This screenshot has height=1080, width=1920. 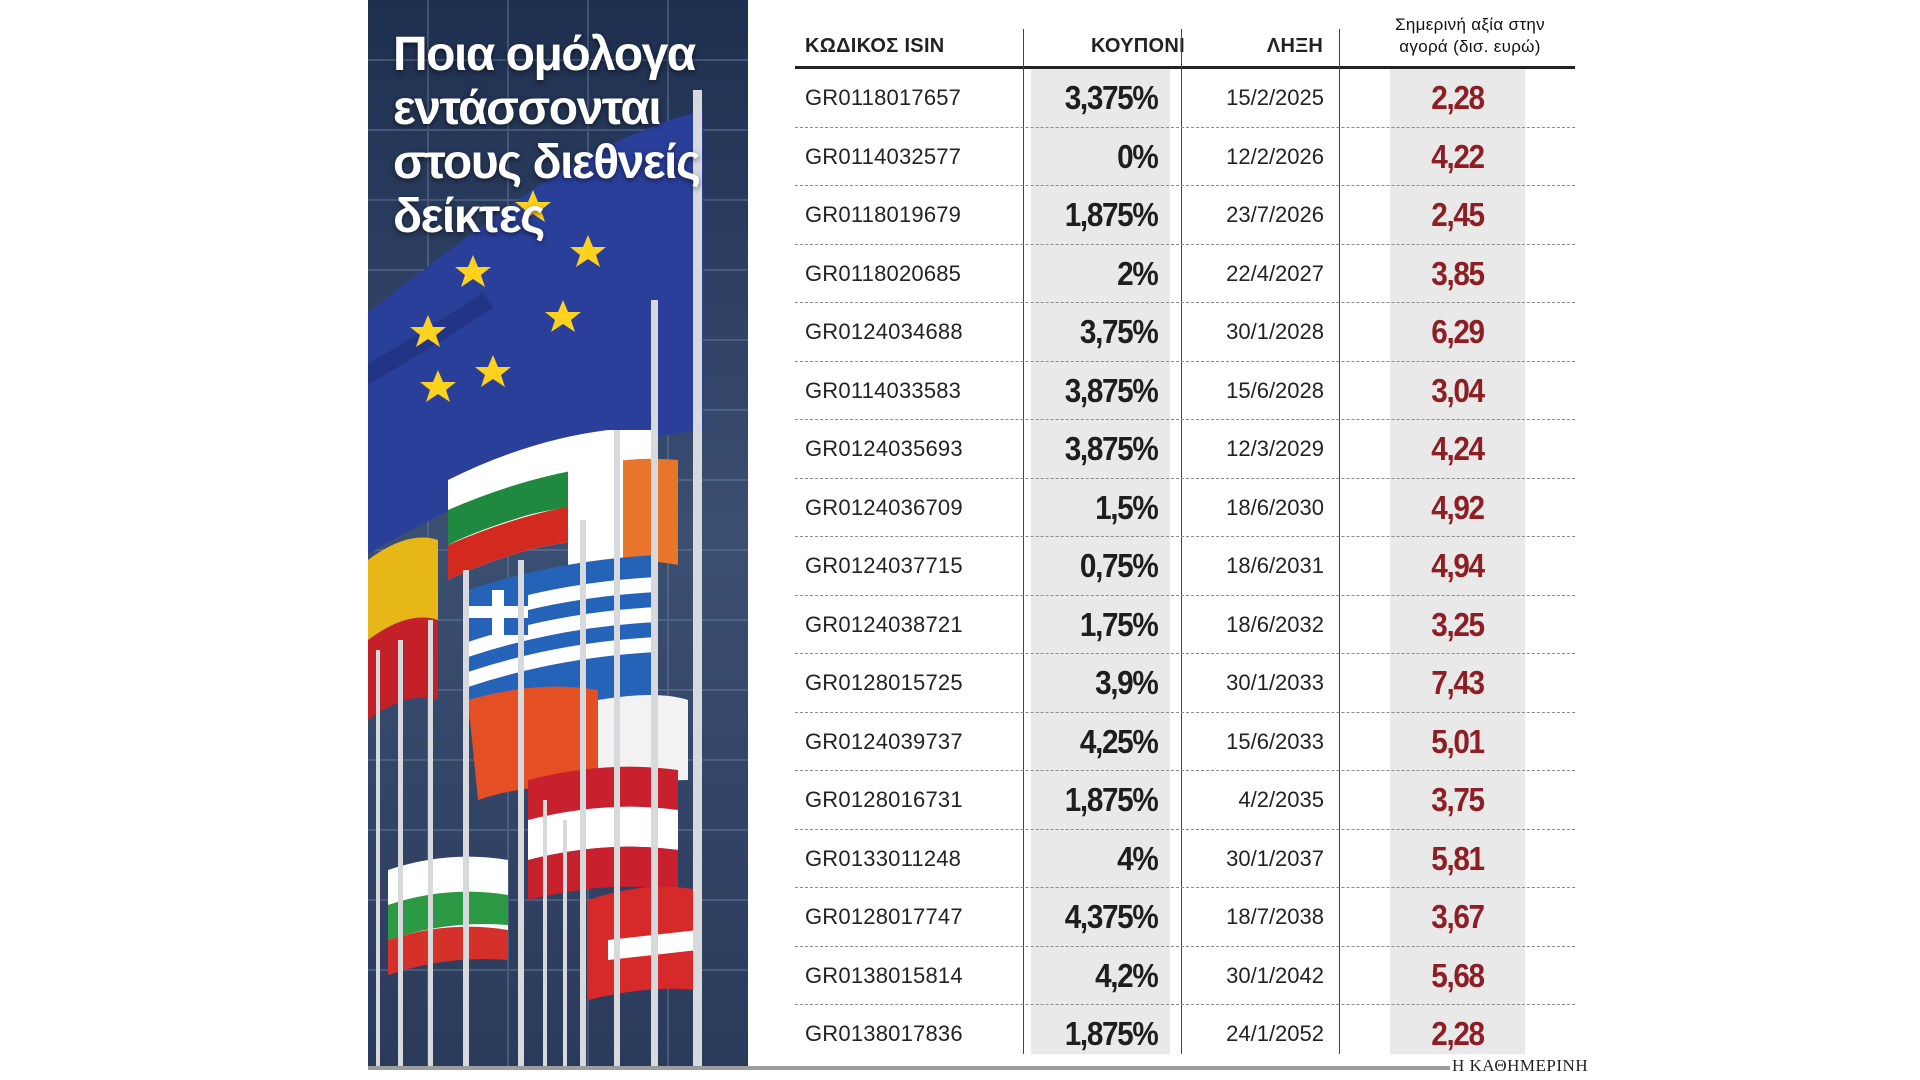 What do you see at coordinates (1185, 566) in the screenshot?
I see `table-row: GR0124037715 0,75% 18/6/2031 4,94` at bounding box center [1185, 566].